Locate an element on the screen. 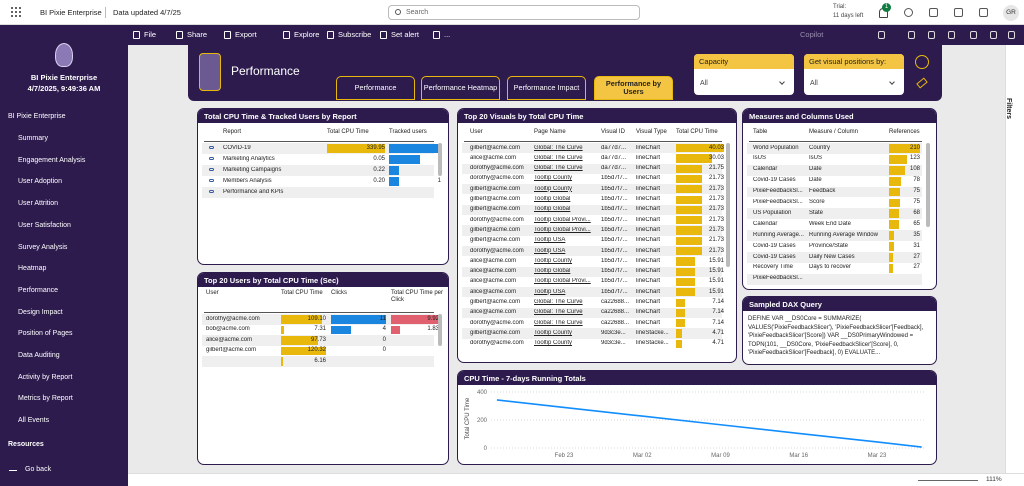 The image size is (1024, 486). column-header: Visual Type is located at coordinates (651, 132).